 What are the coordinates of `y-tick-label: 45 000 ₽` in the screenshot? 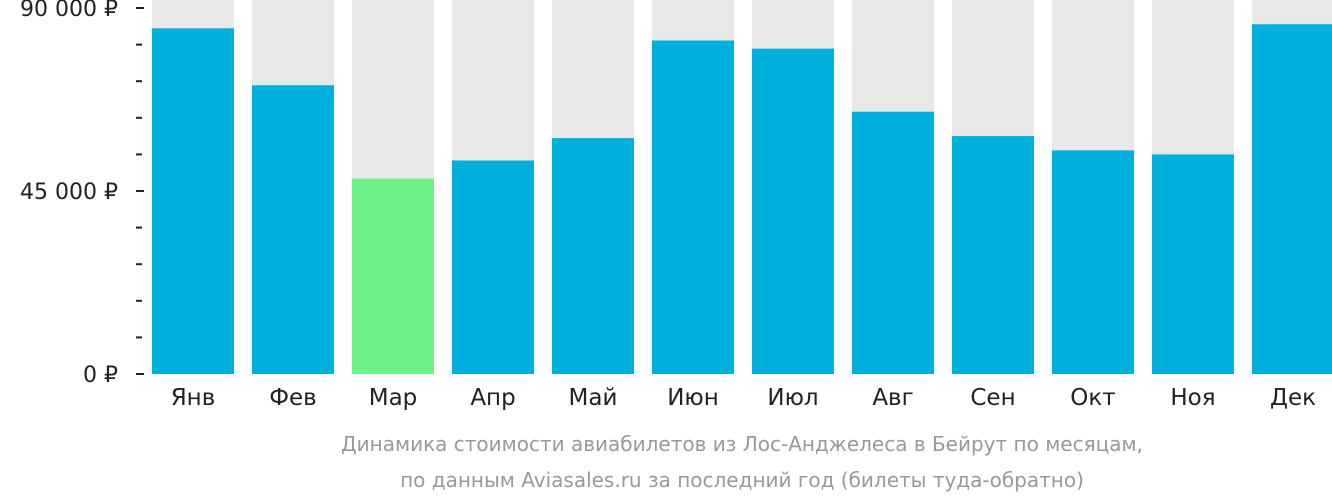 It's located at (69, 192).